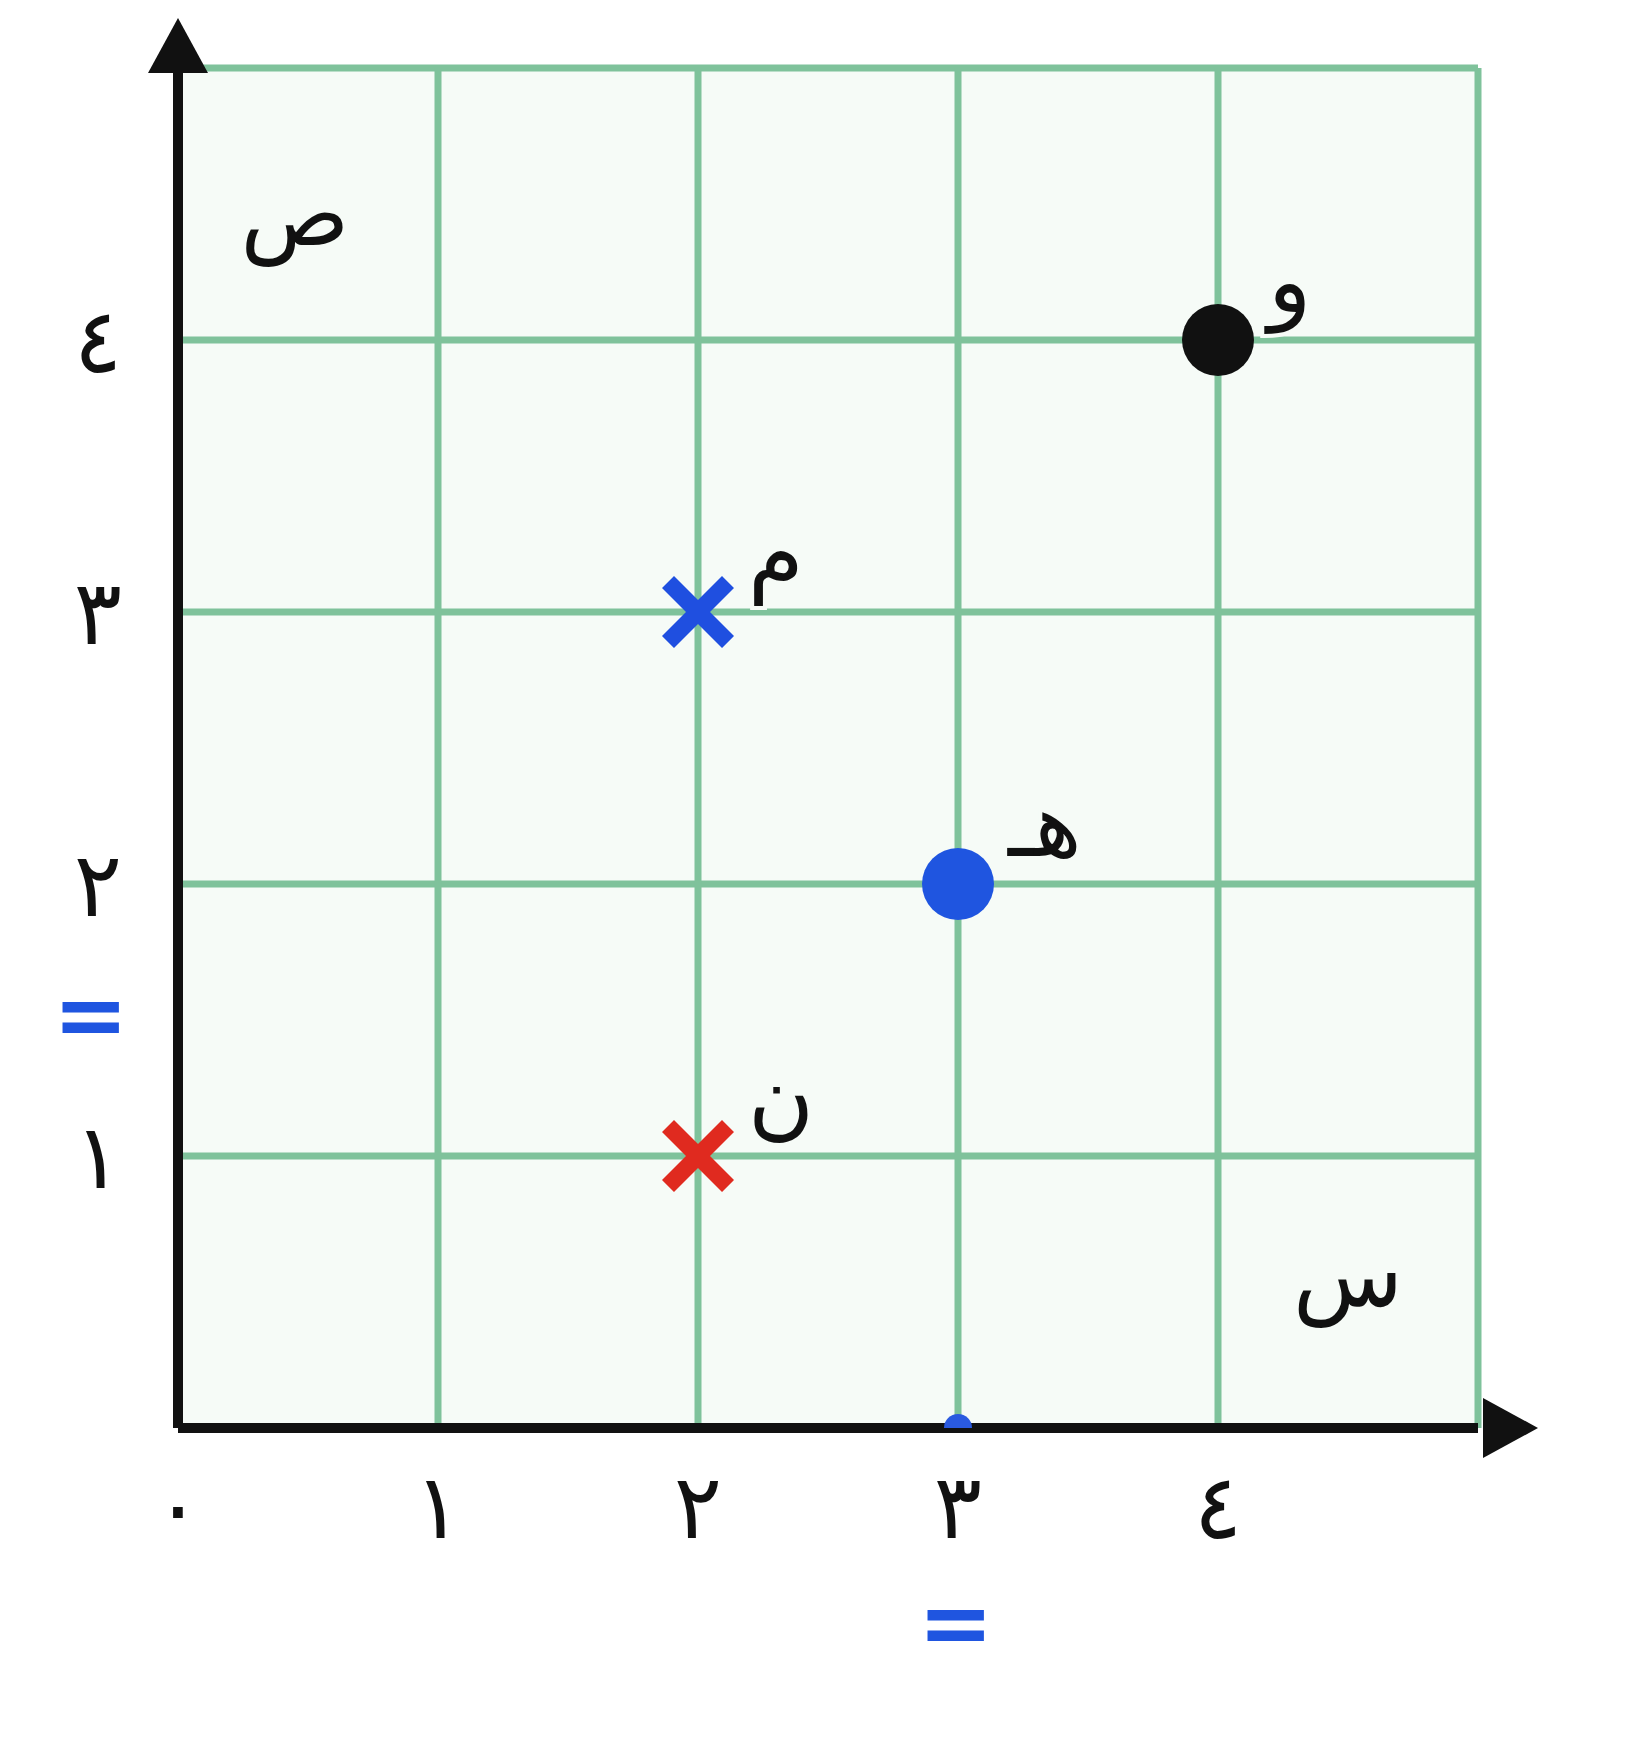 This screenshot has height=1756, width=1652. Describe the element at coordinates (97, 1156) in the screenshot. I see `y-tick-label: ١` at that location.